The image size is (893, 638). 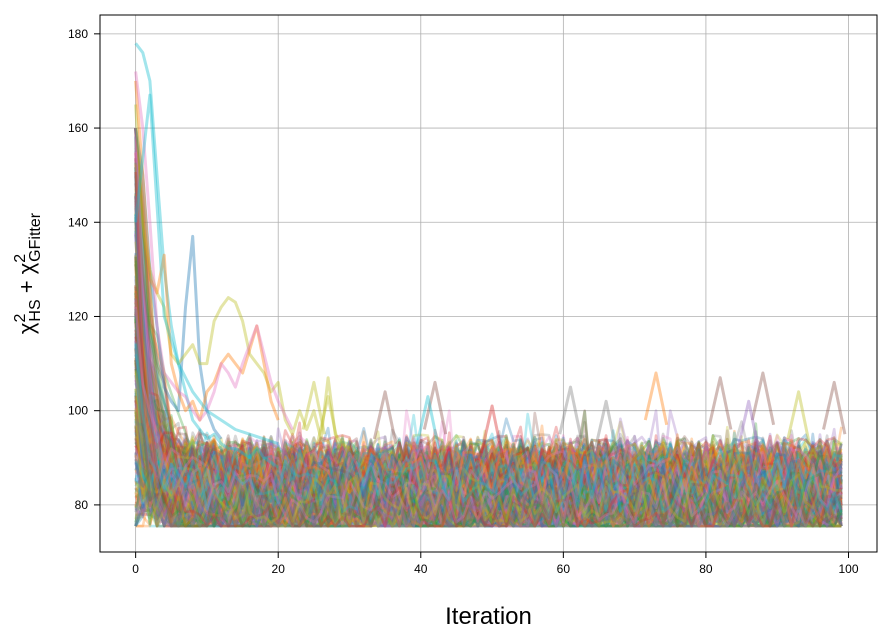 I want to click on y-tick-label: 80, so click(x=82, y=505).